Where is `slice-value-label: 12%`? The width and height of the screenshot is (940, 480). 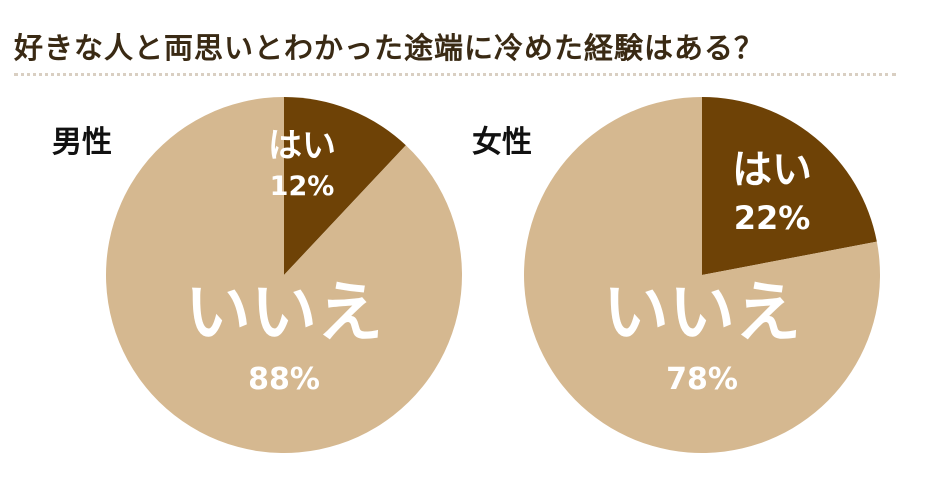
slice-value-label: 12% is located at coordinates (302, 186).